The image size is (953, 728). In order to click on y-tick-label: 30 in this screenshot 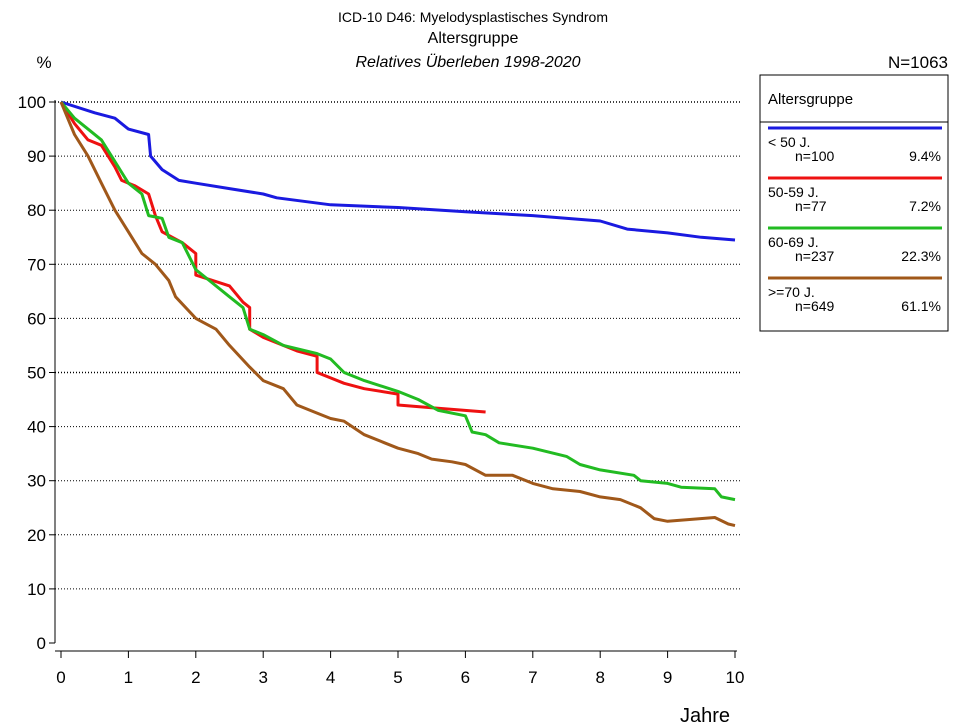, I will do `click(36, 481)`.